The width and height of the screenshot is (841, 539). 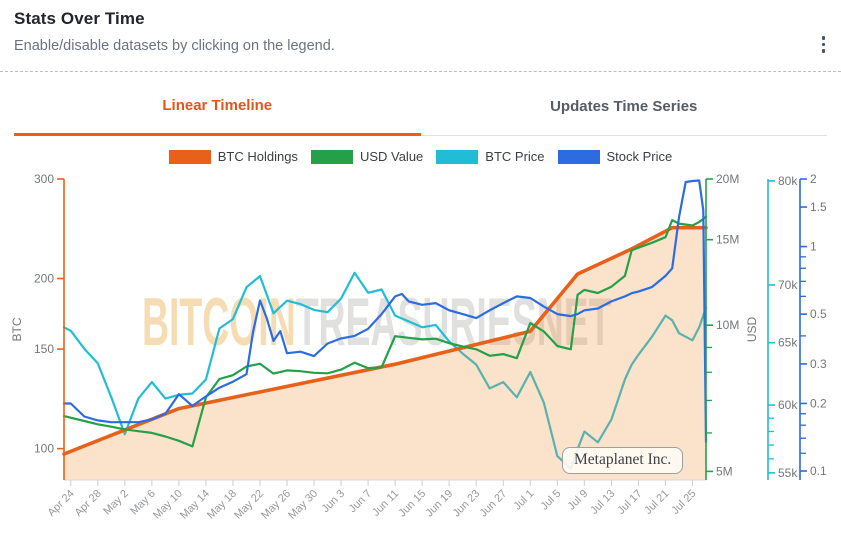 I want to click on x-tick-label: May 30, so click(x=303, y=505).